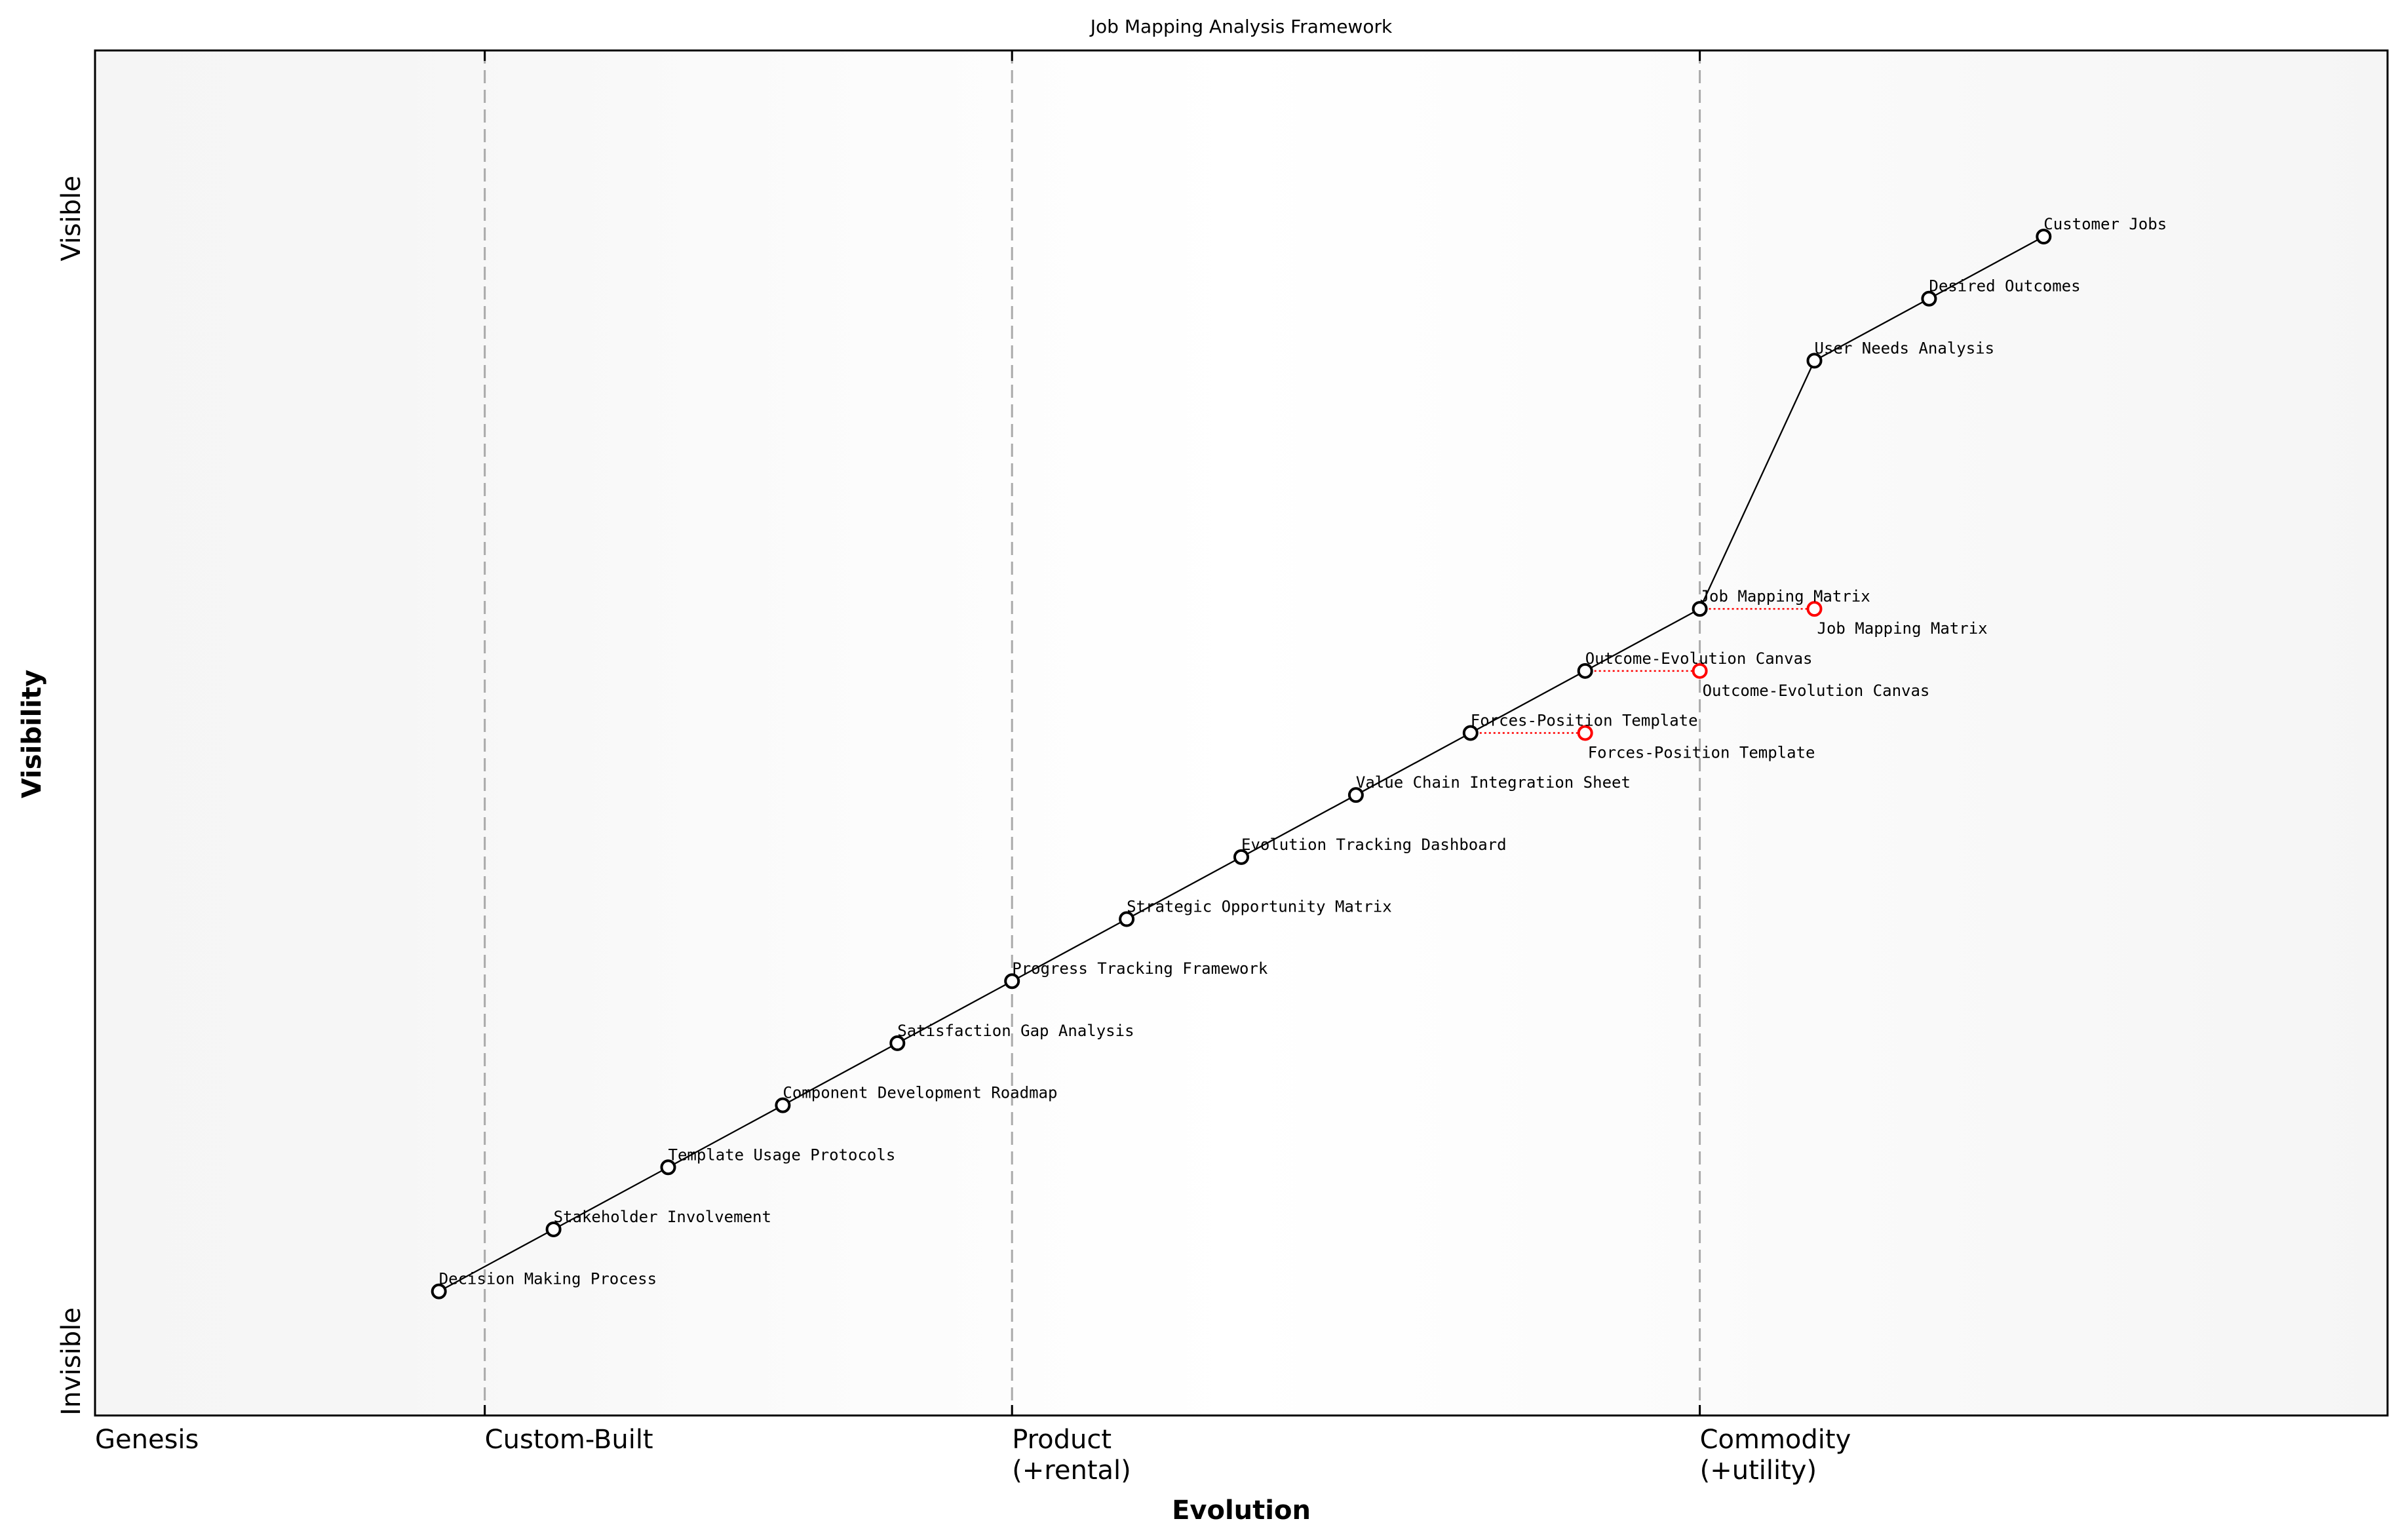 This screenshot has height=1540, width=2400. I want to click on component-label: Customer Jobs, so click(2105, 224).